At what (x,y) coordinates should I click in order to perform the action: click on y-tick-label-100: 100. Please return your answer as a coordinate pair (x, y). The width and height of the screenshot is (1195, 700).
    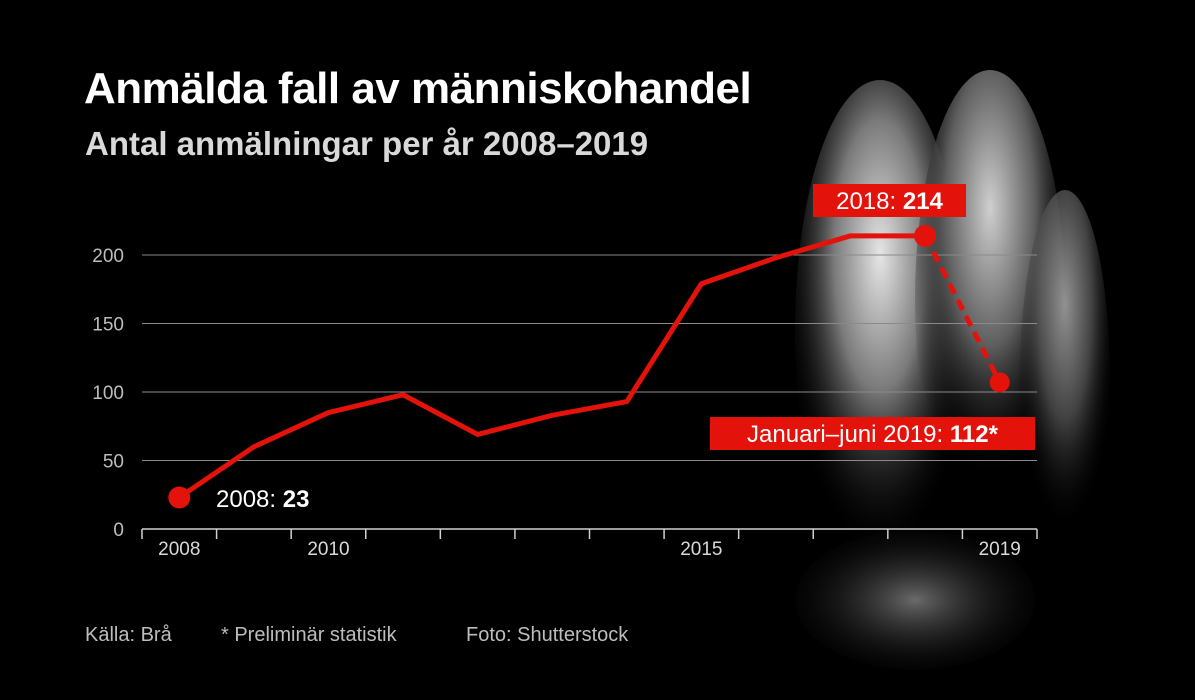
    Looking at the image, I should click on (108, 393).